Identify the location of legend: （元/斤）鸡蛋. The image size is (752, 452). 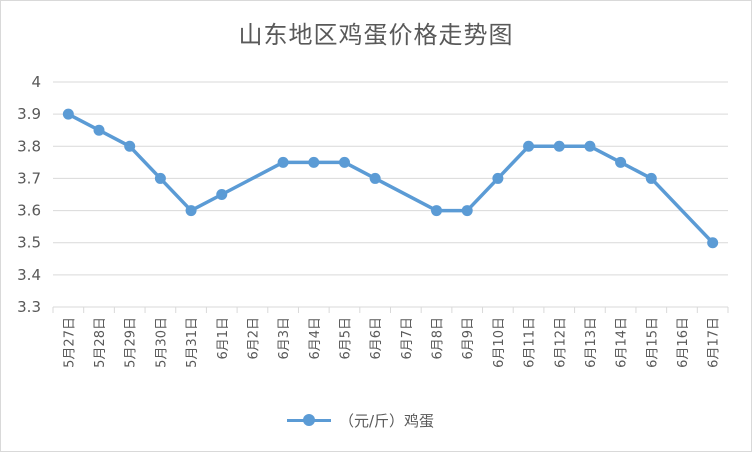
(360, 420).